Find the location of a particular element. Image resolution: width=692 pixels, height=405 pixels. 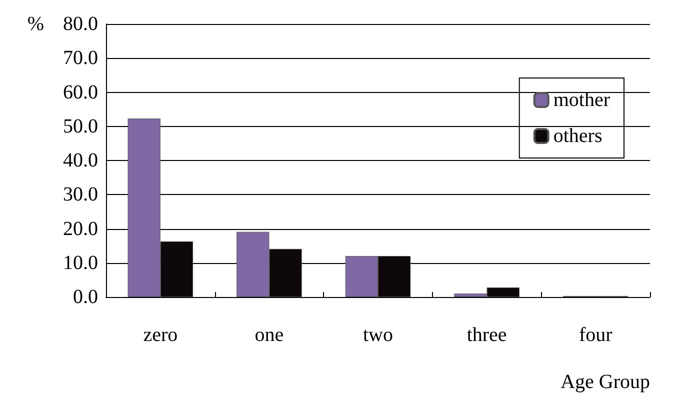

y-tick-label: 40.0 is located at coordinates (80, 161).